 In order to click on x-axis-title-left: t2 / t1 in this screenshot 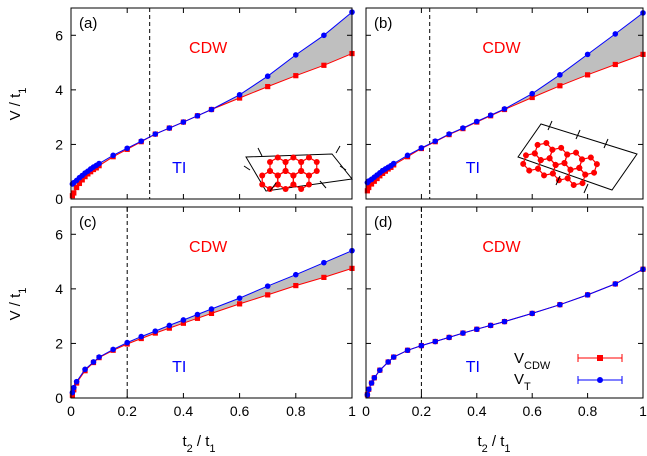, I will do `click(198, 444)`.